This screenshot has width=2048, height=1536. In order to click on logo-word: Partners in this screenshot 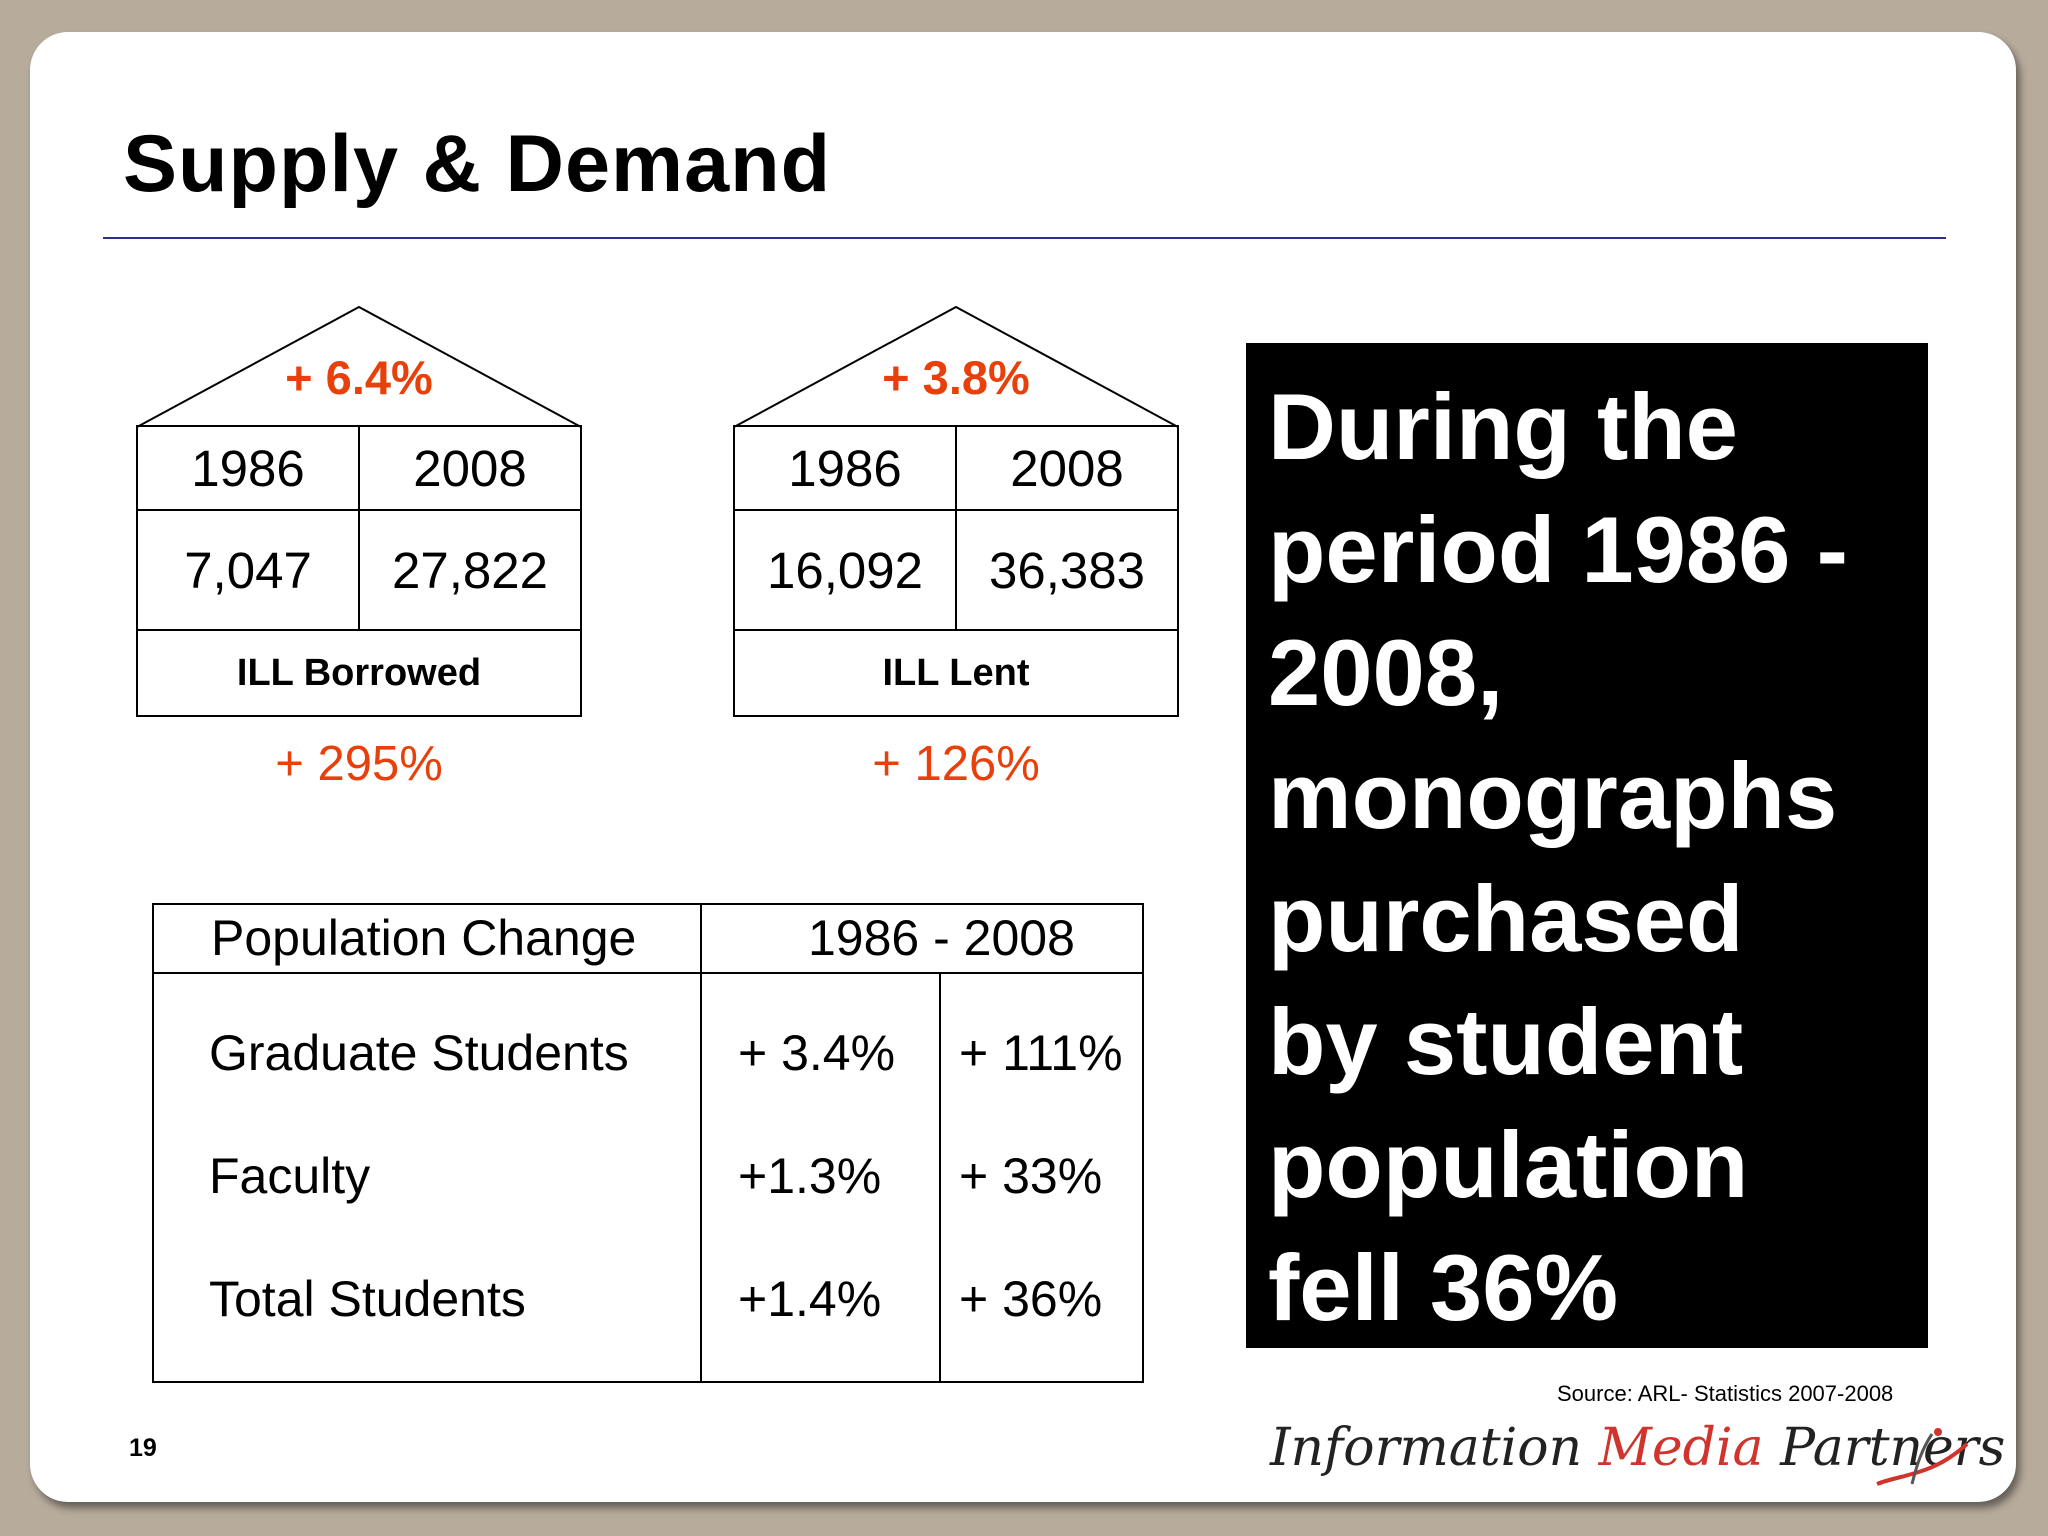, I will do `click(1893, 1448)`.